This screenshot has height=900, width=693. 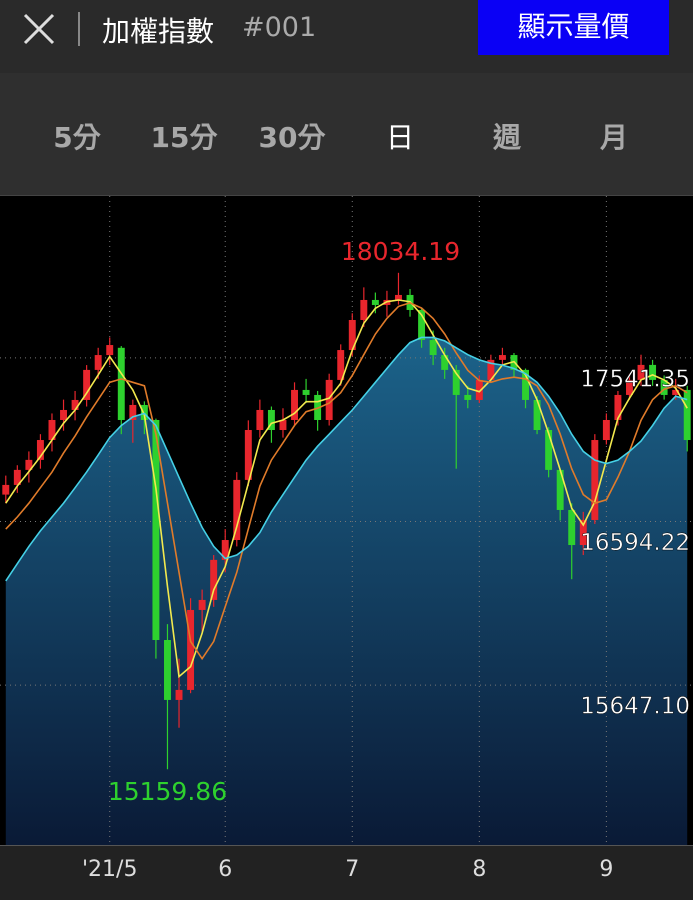 What do you see at coordinates (606, 869) in the screenshot?
I see `x-tick-label: 9` at bounding box center [606, 869].